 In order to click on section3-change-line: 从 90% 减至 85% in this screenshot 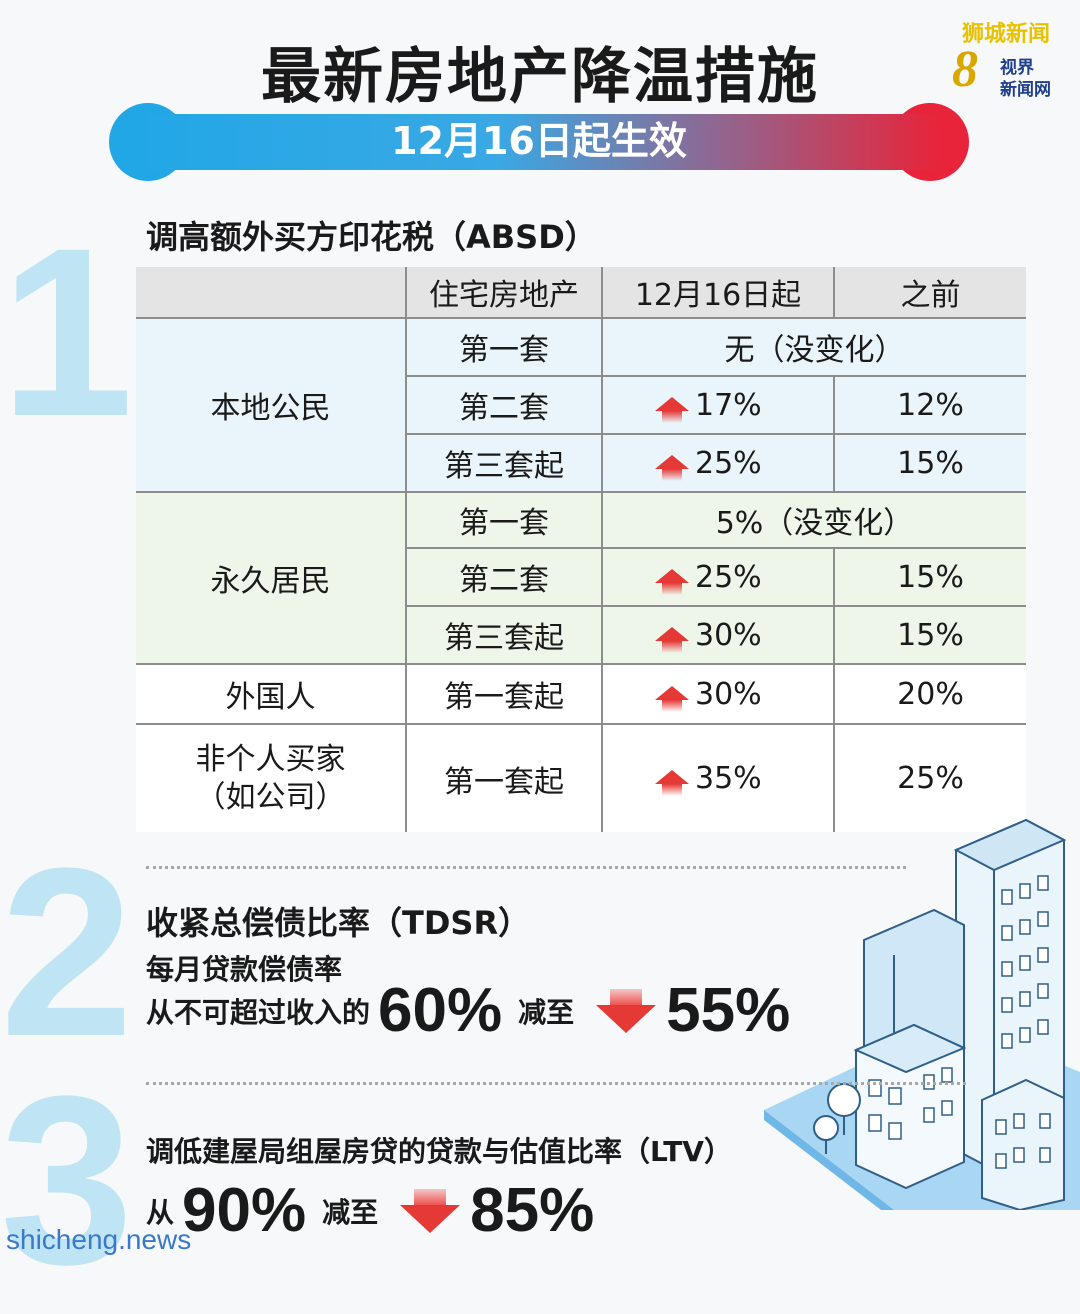, I will do `click(370, 1211)`.